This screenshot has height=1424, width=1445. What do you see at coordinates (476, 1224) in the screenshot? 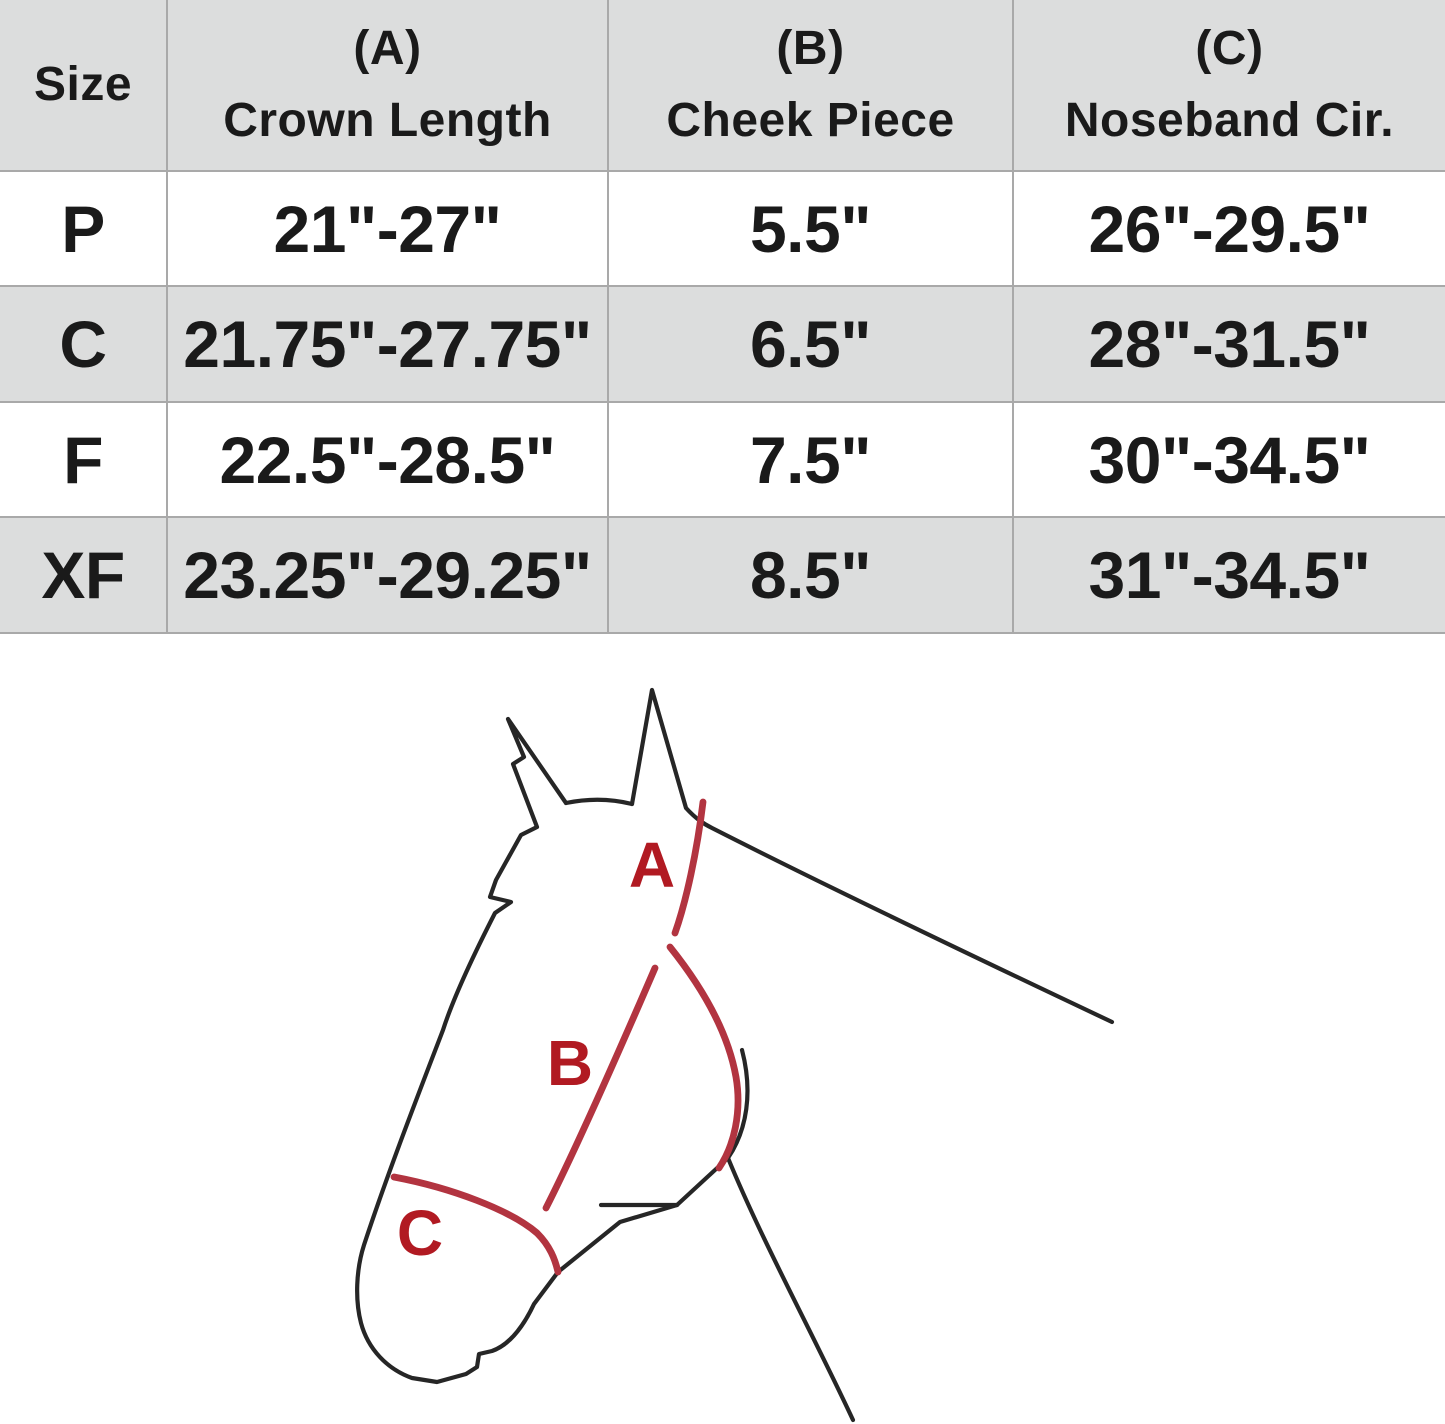
I see `noseband-strap-c` at bounding box center [476, 1224].